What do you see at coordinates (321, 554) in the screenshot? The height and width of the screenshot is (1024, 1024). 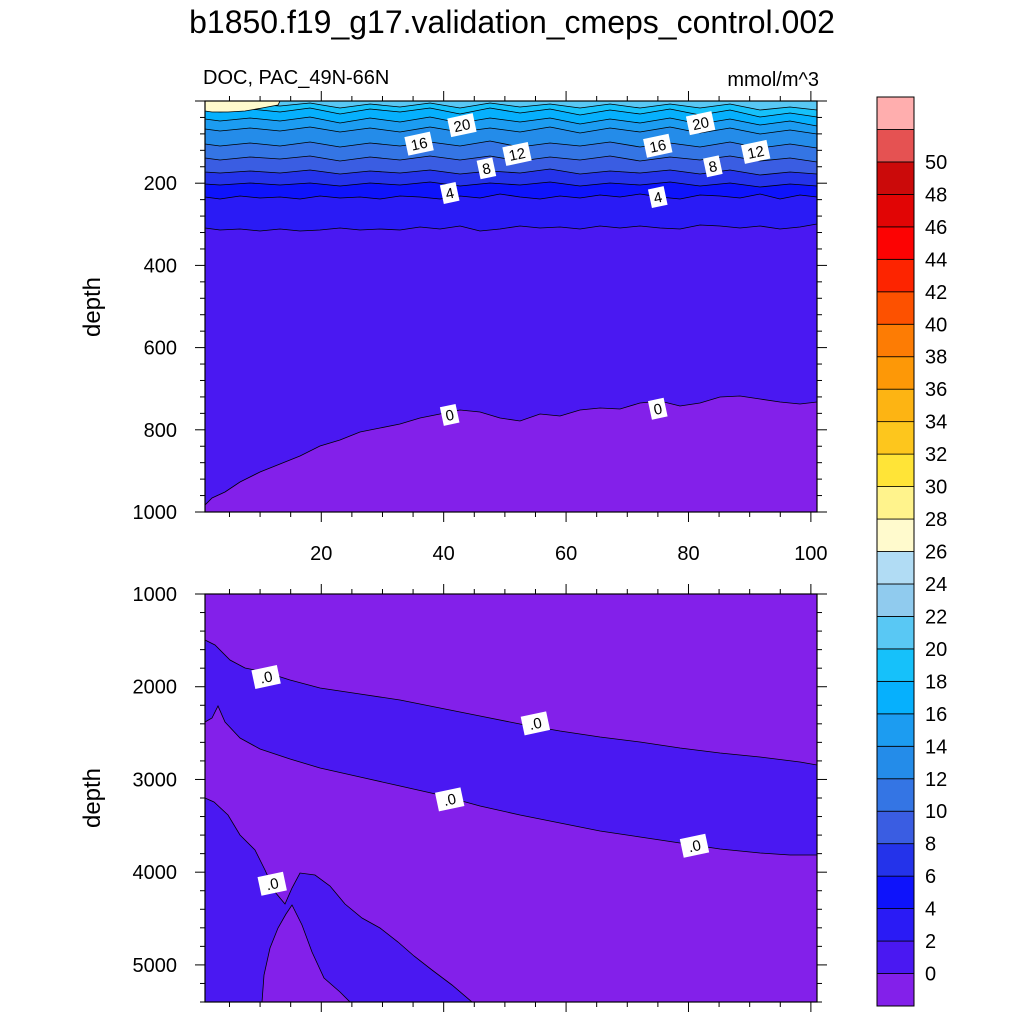 I see `x-tick-label: 20` at bounding box center [321, 554].